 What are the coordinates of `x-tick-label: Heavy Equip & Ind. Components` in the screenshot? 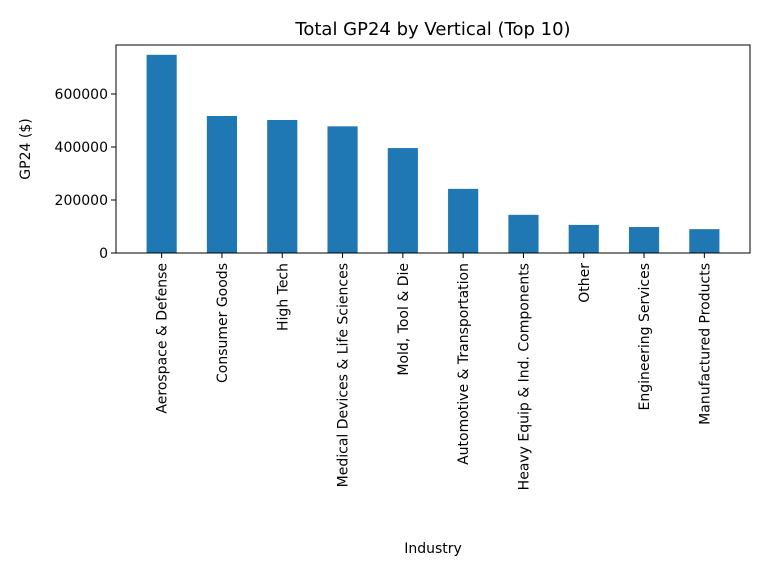 It's located at (524, 376).